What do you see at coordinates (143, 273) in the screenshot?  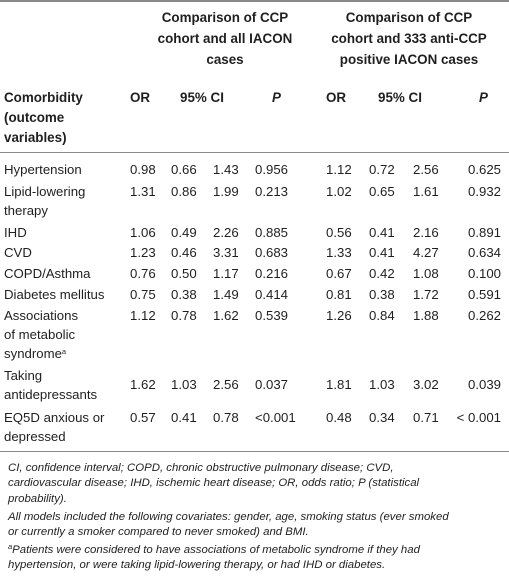 I see `or-left: 0.76` at bounding box center [143, 273].